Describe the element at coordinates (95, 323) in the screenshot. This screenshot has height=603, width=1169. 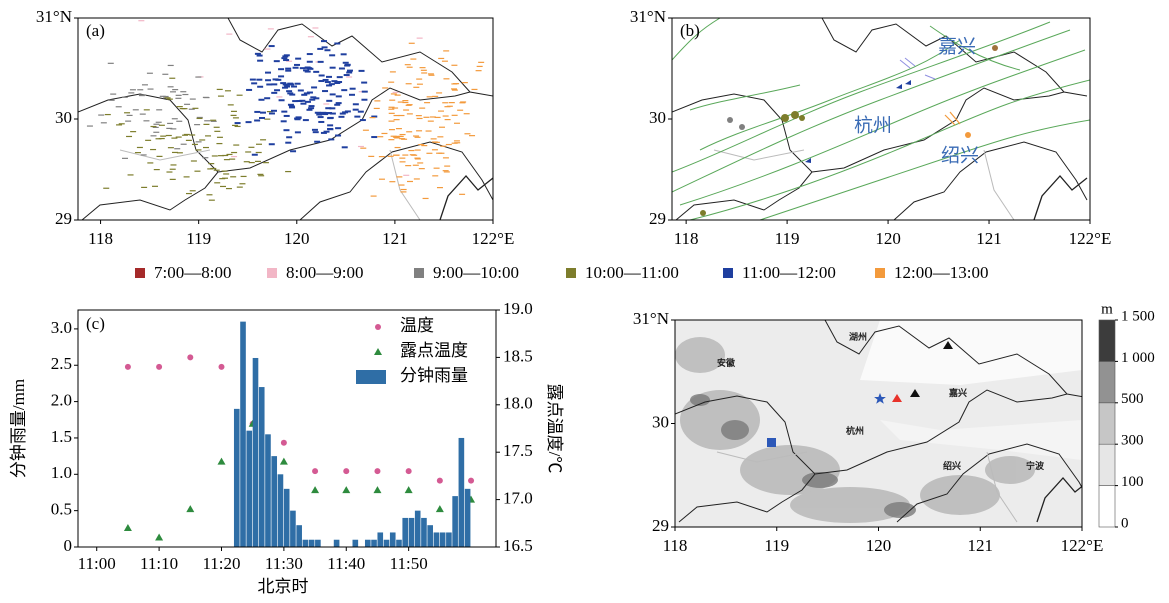
I see `panel-label: (c)` at that location.